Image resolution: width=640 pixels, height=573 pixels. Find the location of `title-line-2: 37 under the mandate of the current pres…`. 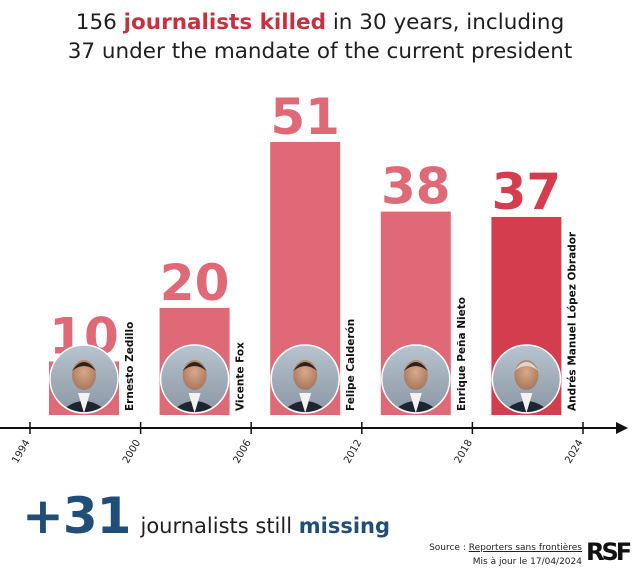

title-line-2: 37 under the mandate of the current pres… is located at coordinates (320, 51).